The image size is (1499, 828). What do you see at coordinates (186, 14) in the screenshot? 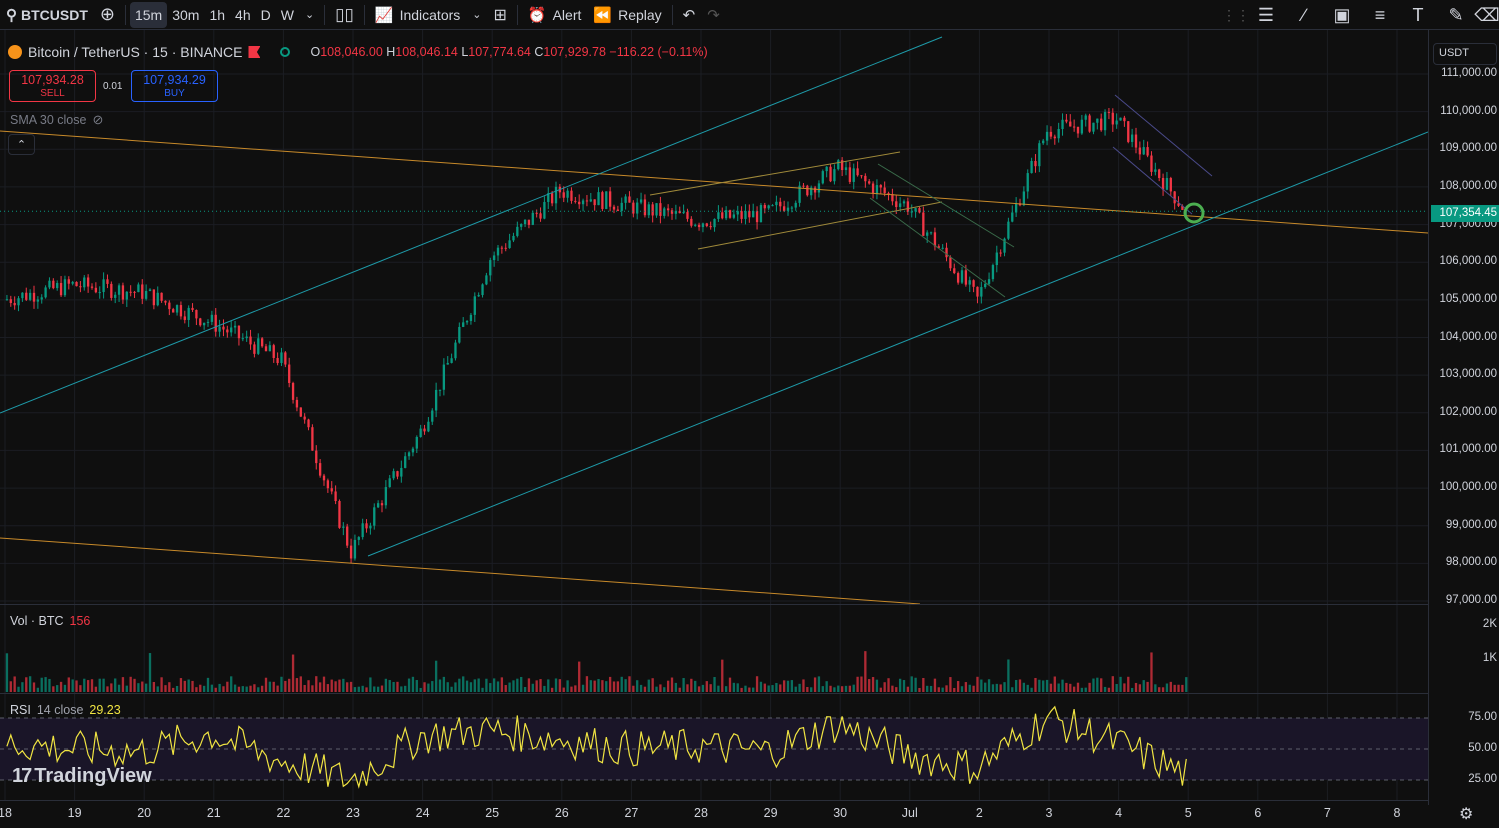
I see `interval-30m: 30m` at bounding box center [186, 14].